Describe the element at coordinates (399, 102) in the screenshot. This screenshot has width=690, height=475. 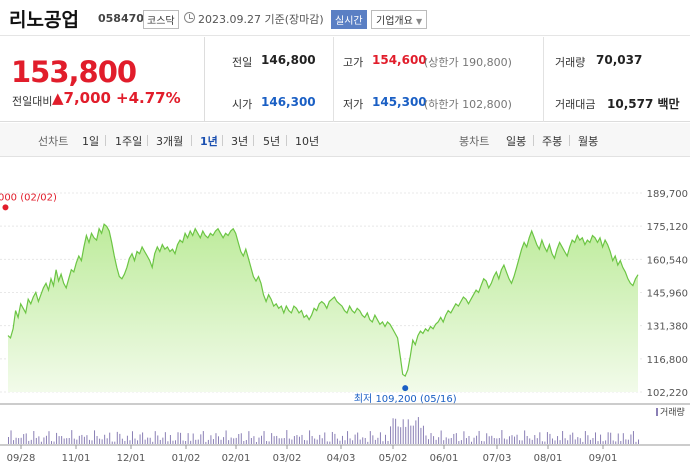
I see `low-value: 145,300` at that location.